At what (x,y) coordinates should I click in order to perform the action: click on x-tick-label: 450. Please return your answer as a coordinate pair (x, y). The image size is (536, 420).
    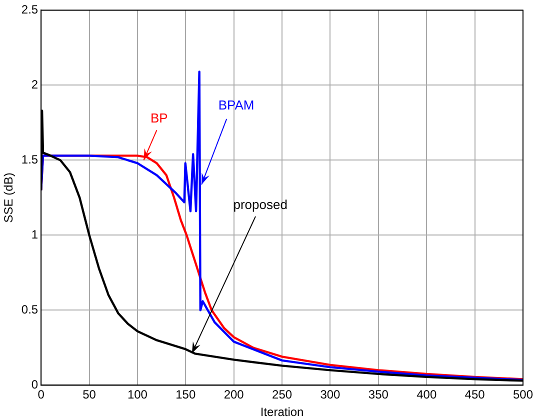
    Looking at the image, I should click on (475, 395).